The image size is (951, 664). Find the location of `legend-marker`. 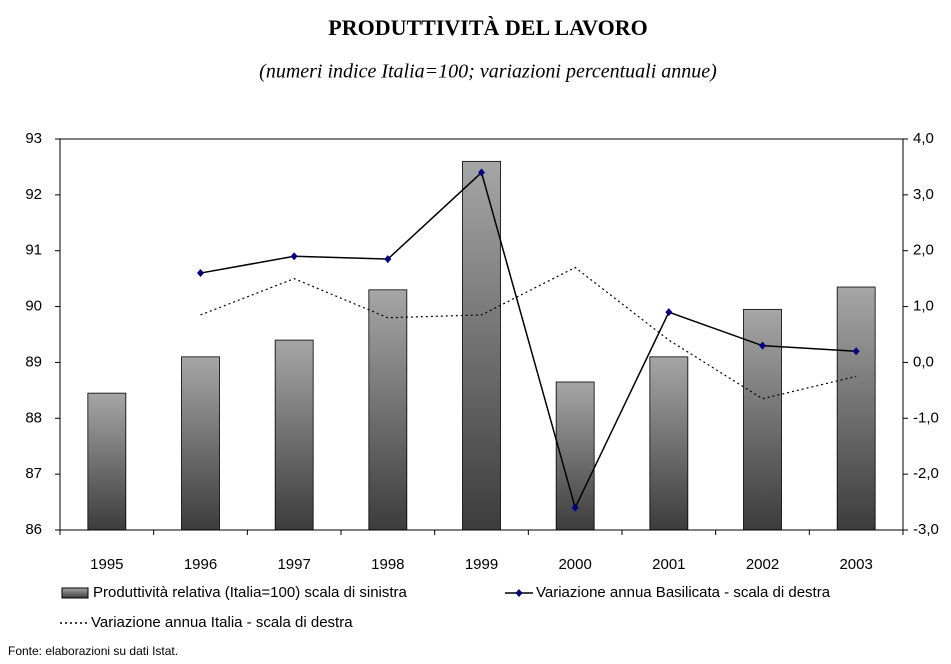

legend-marker is located at coordinates (519, 593).